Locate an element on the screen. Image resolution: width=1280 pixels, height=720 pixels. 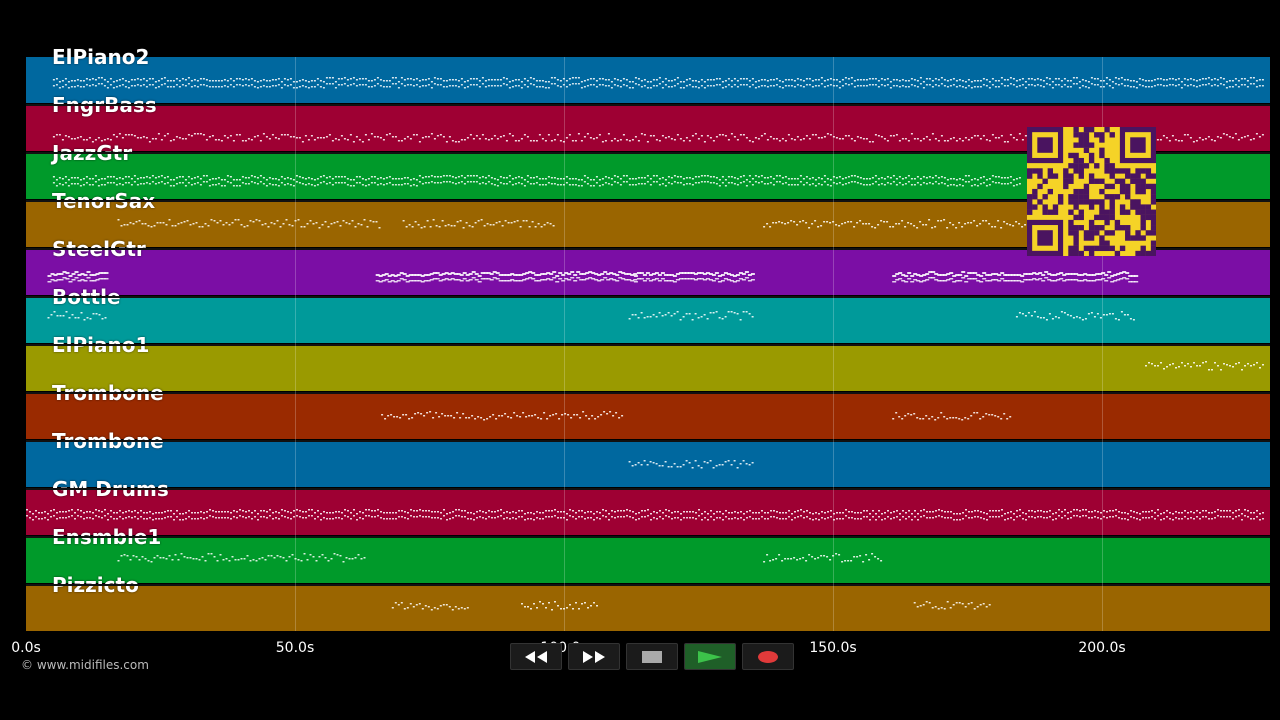
play-icon is located at coordinates (710, 656).